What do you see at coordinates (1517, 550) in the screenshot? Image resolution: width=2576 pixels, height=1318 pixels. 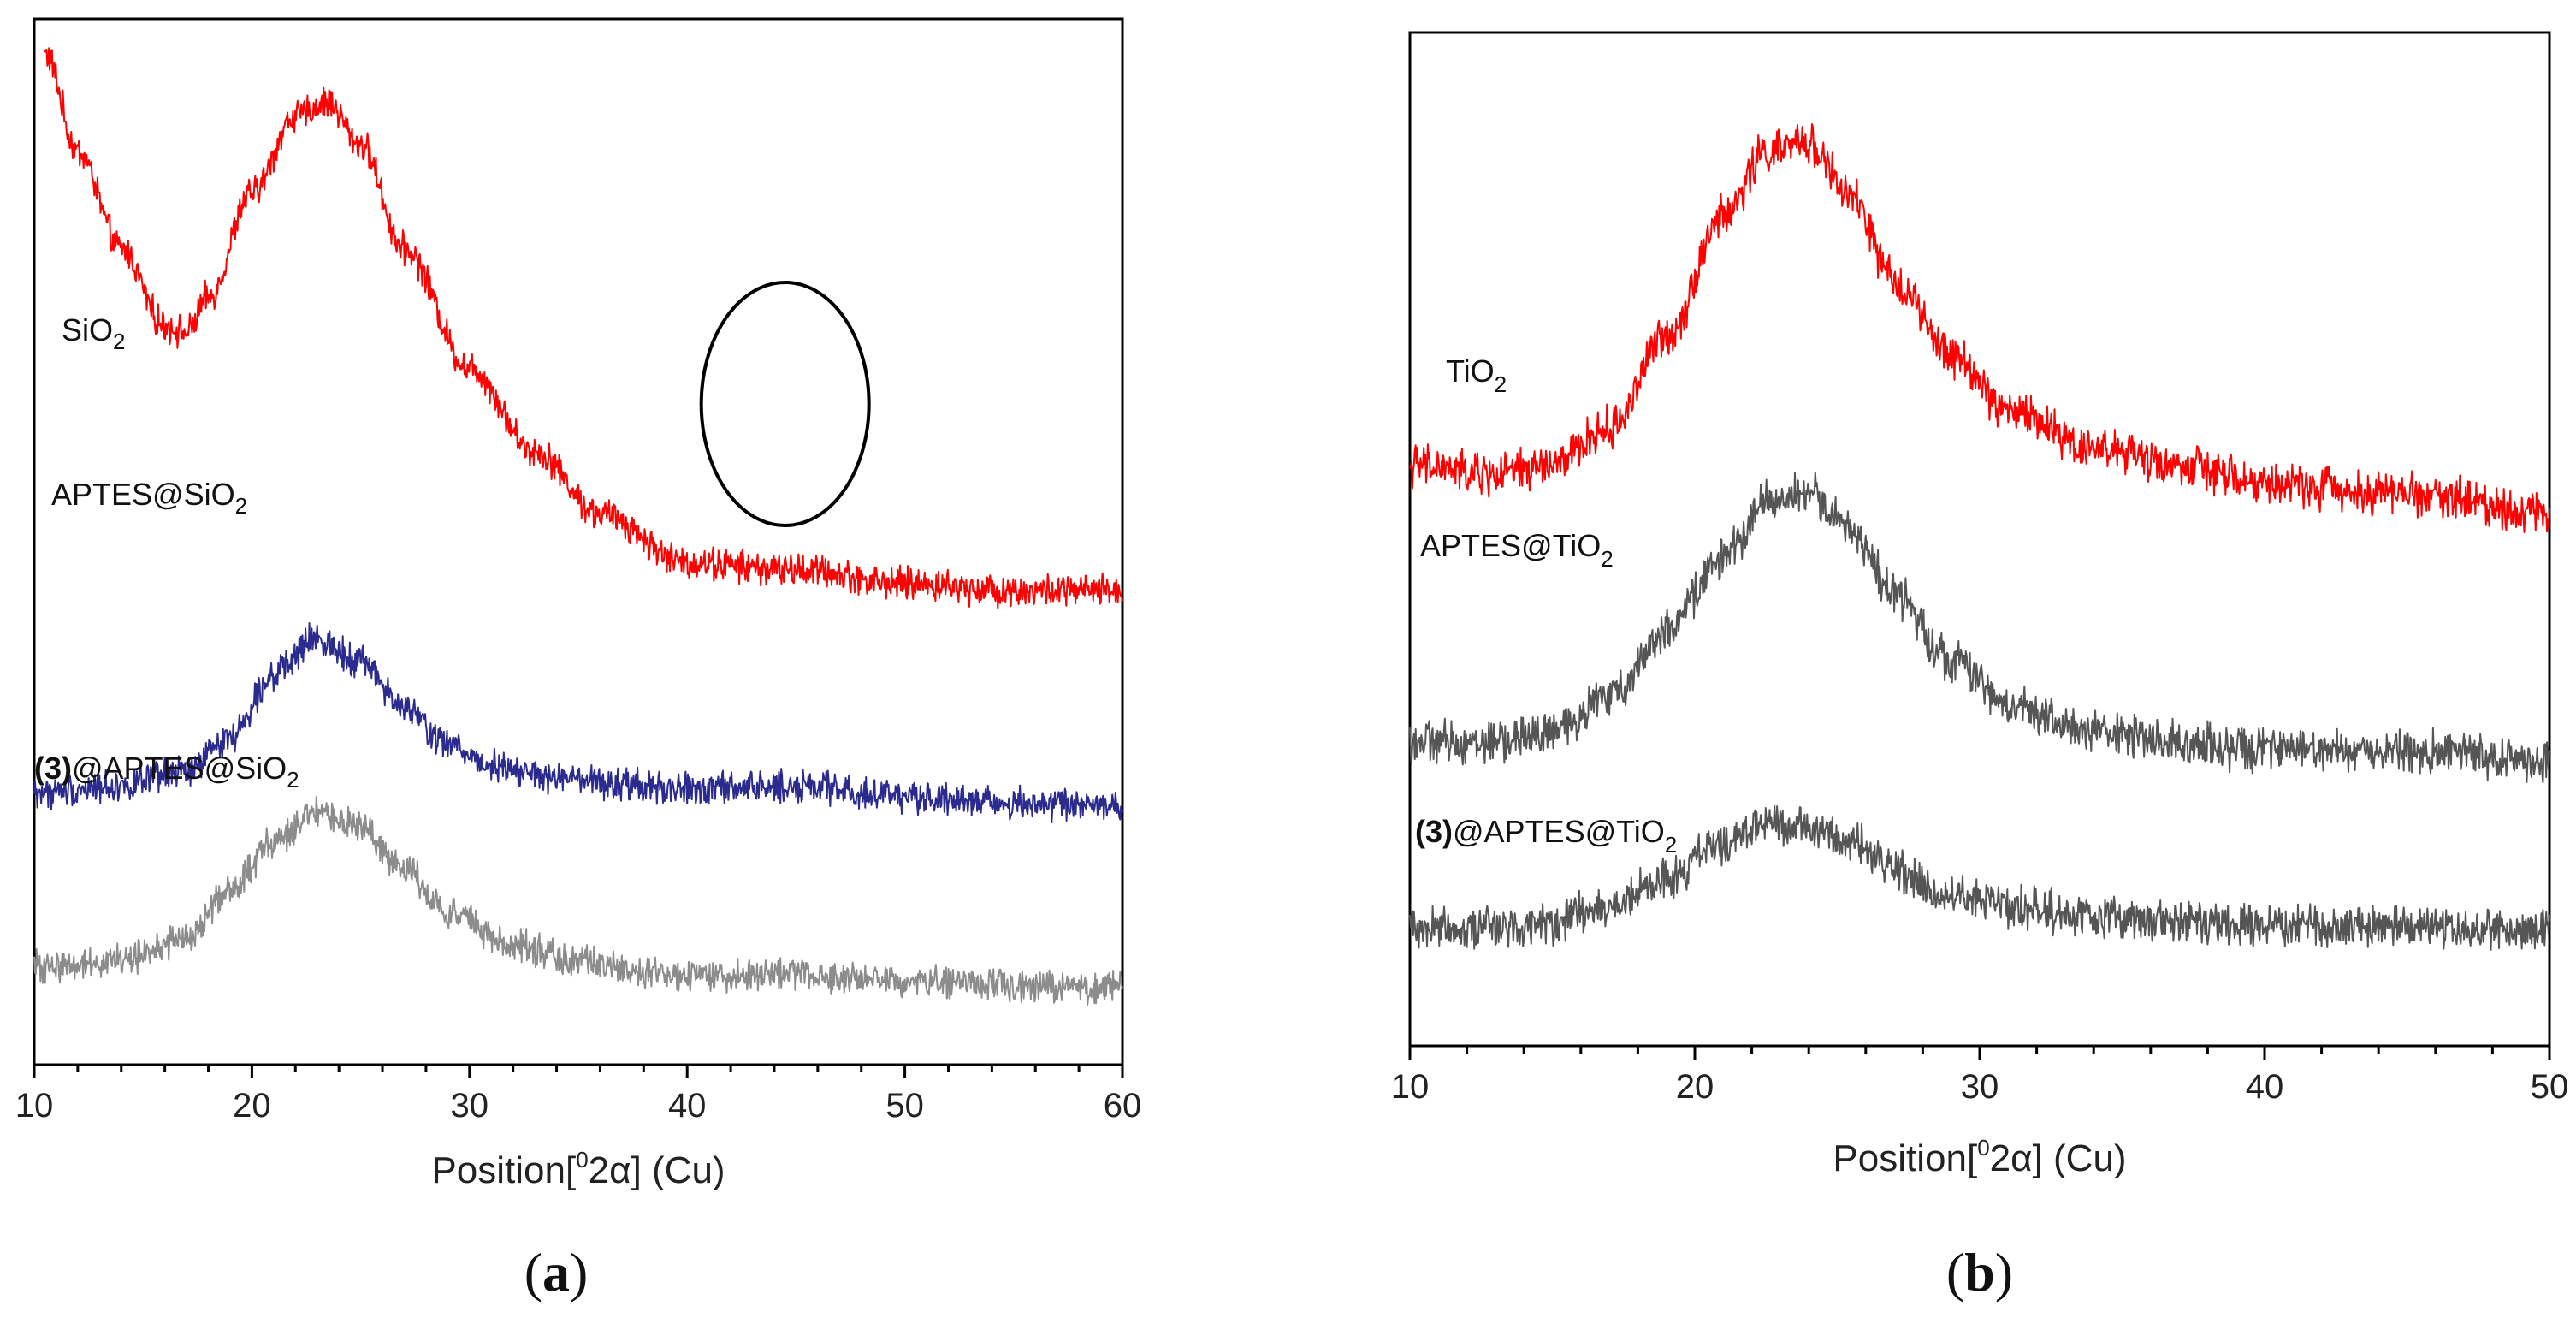 I see `panel-b-label-aptes-tio2: APTES@TiO2` at bounding box center [1517, 550].